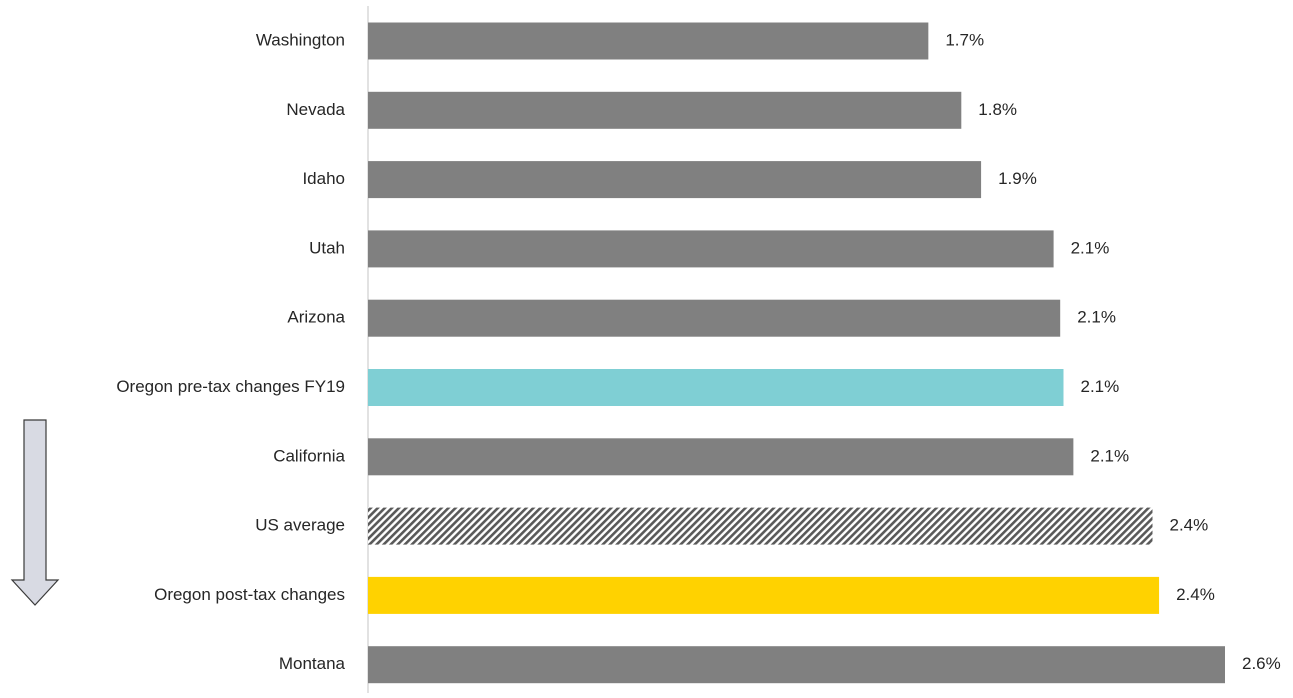  Describe the element at coordinates (997, 109) in the screenshot. I see `value-label: 1.8%` at that location.